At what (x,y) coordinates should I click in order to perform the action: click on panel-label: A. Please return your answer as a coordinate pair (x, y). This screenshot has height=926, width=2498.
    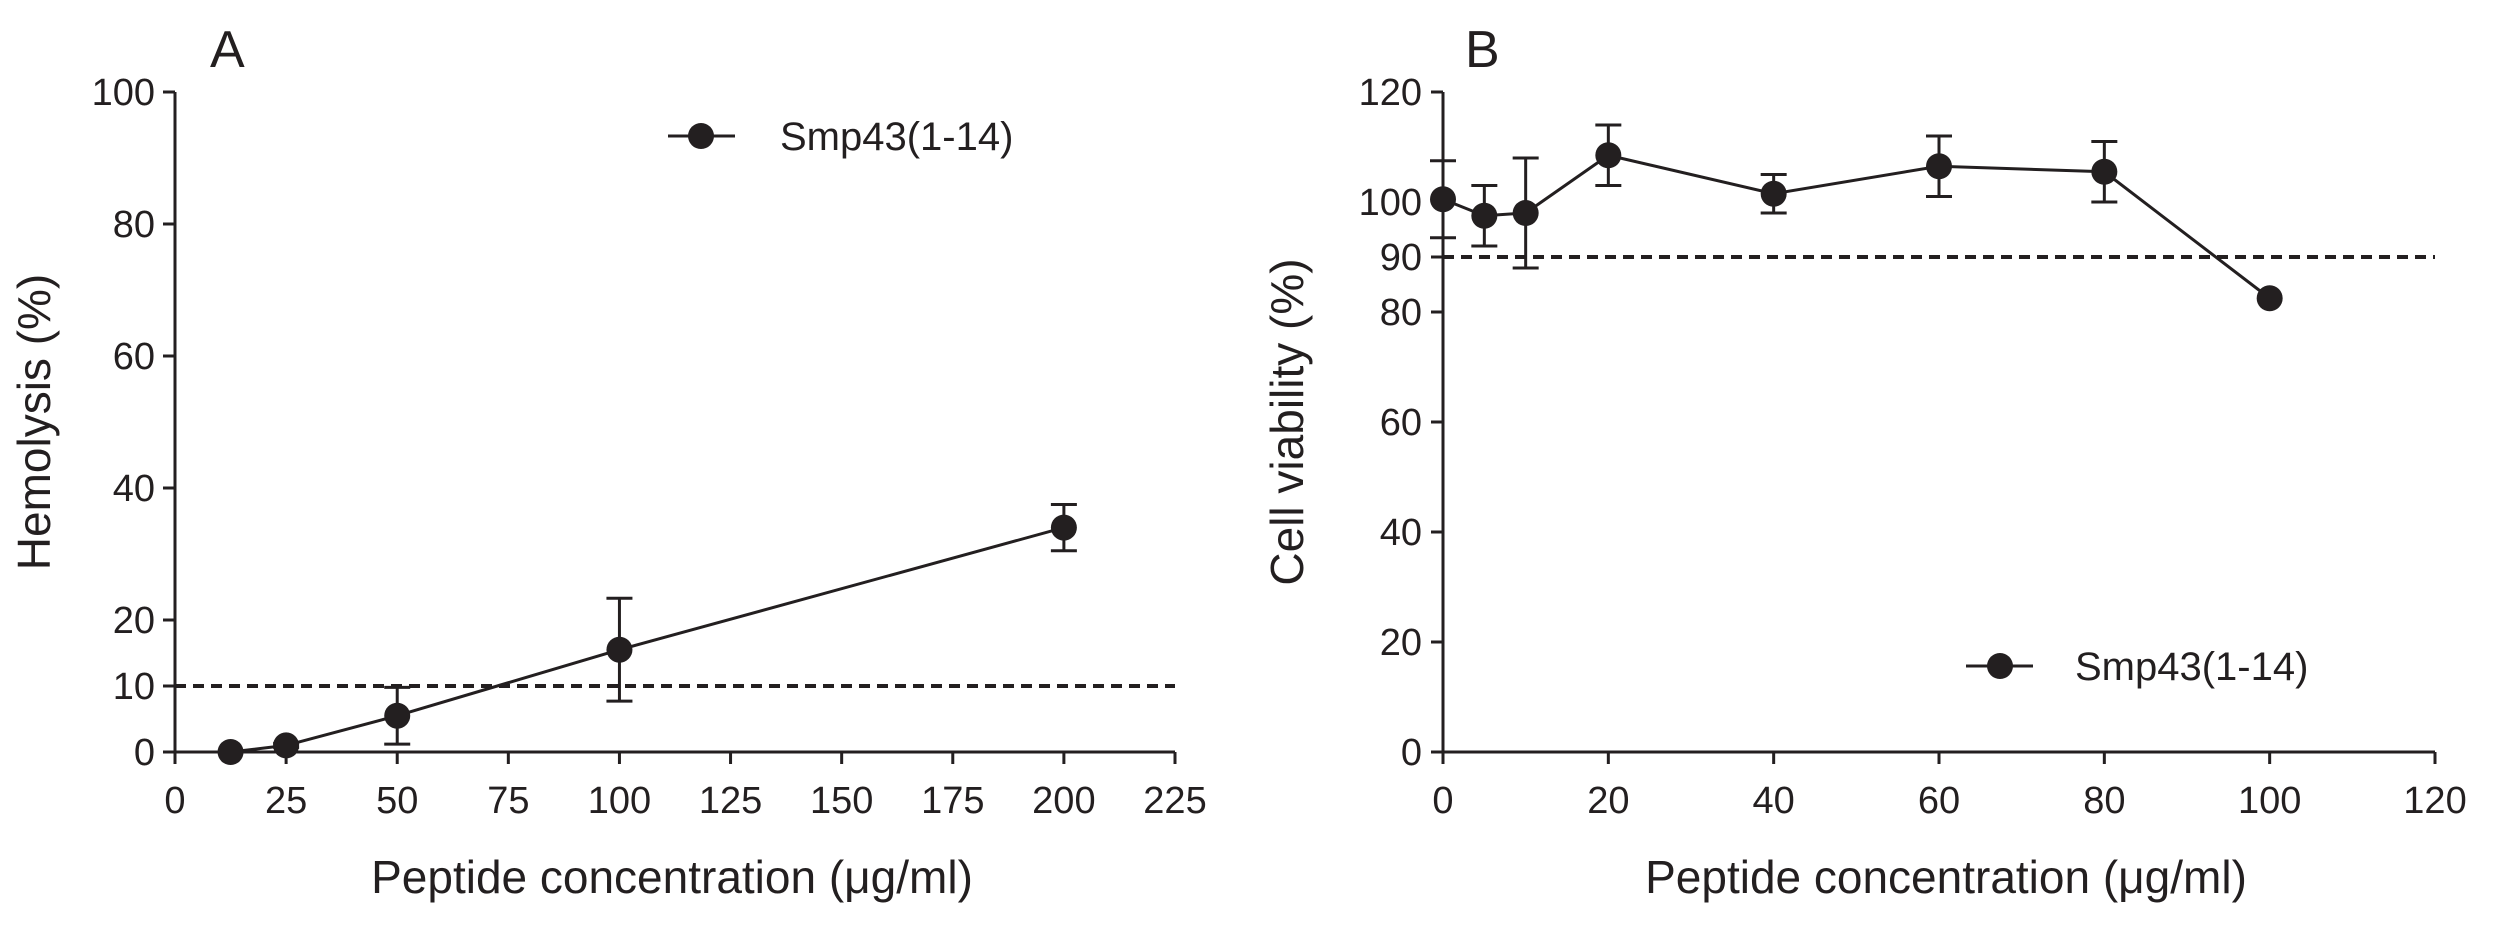
    Looking at the image, I should click on (227, 50).